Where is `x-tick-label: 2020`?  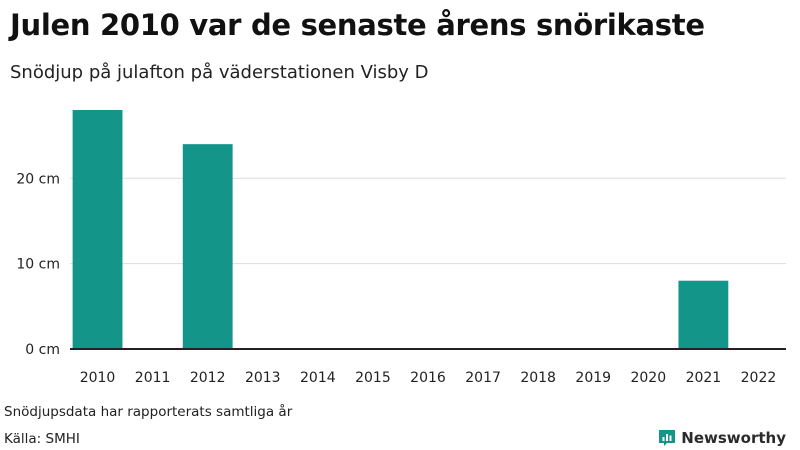 x-tick-label: 2020 is located at coordinates (648, 378).